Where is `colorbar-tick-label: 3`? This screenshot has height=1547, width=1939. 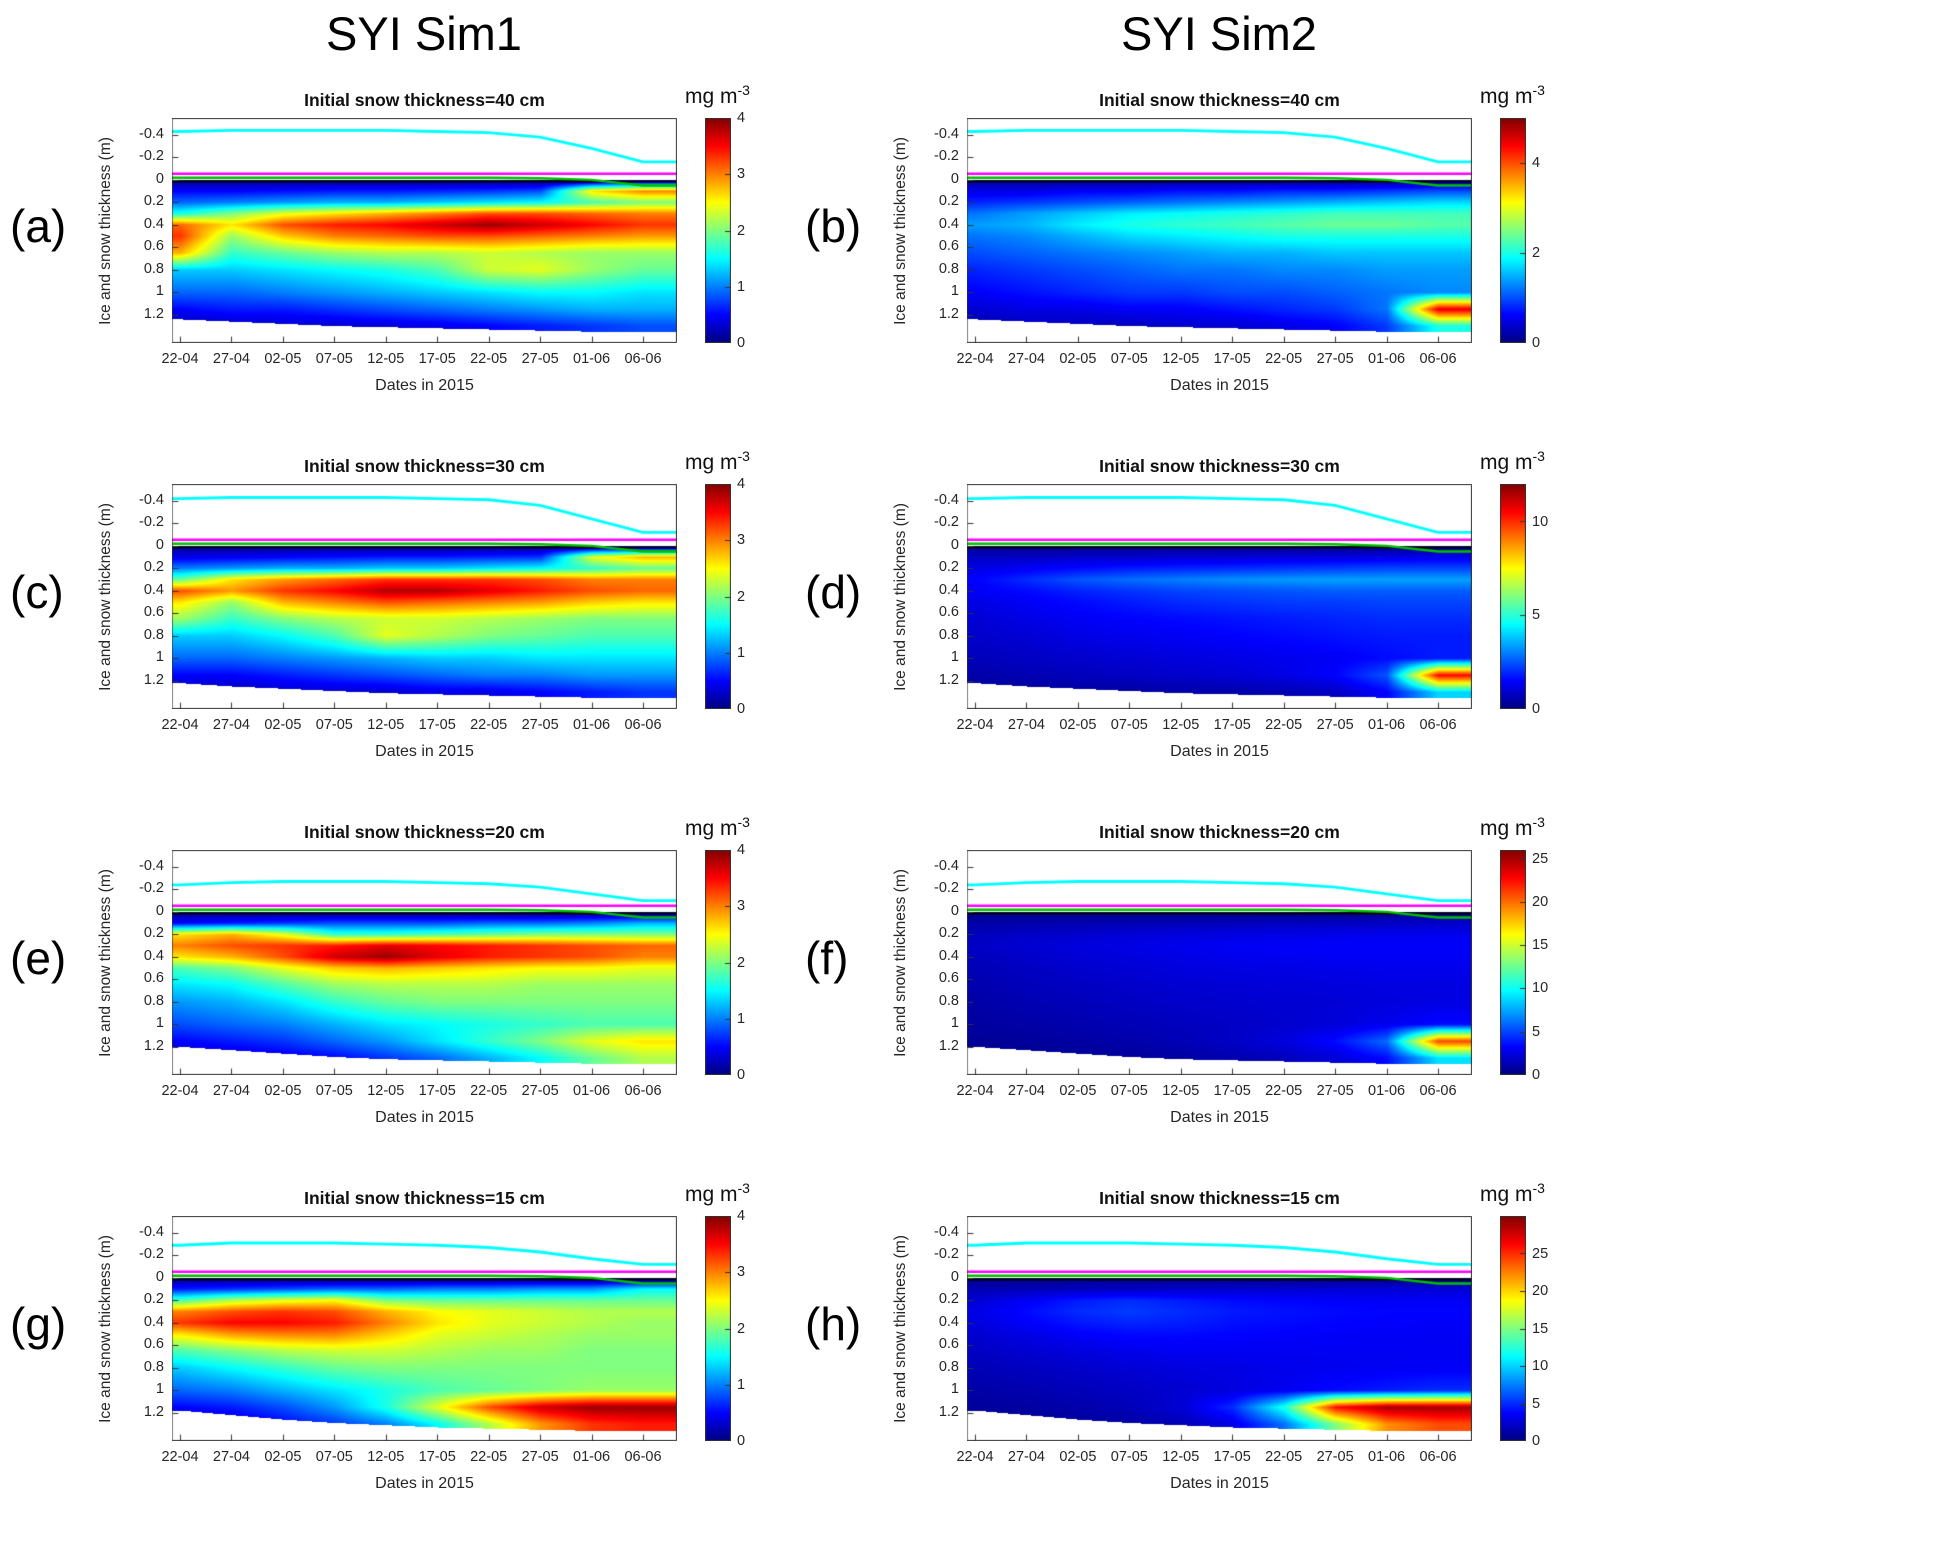
colorbar-tick-label: 3 is located at coordinates (741, 174).